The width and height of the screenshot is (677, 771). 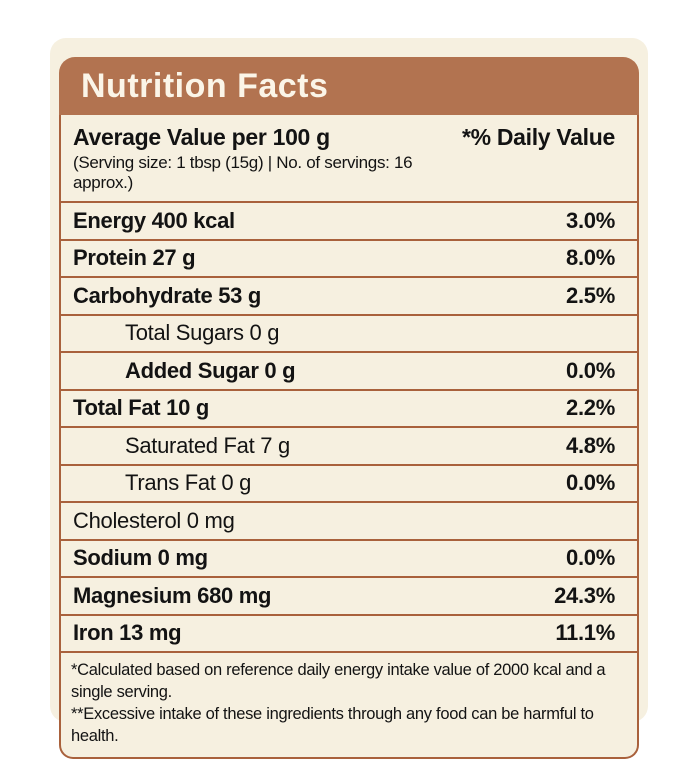 What do you see at coordinates (172, 595) in the screenshot?
I see `nutrient-label: Magnesium 680 mg` at bounding box center [172, 595].